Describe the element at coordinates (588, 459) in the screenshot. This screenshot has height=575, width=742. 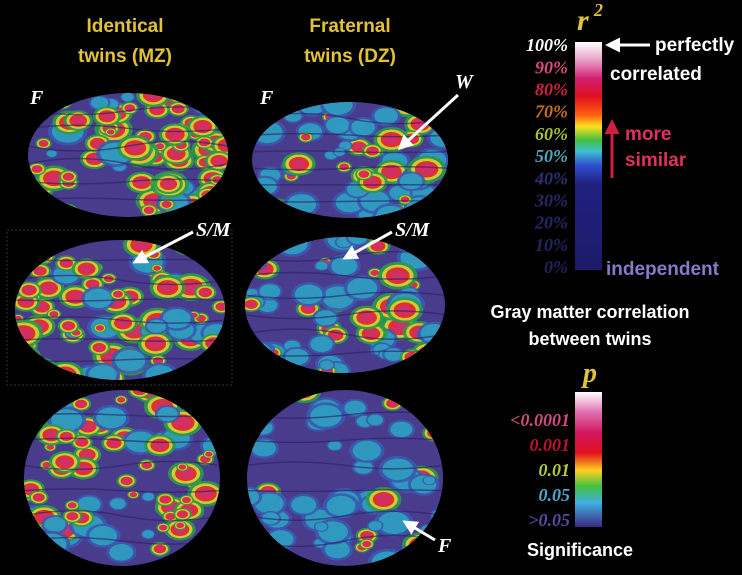
I see `colorbar` at that location.